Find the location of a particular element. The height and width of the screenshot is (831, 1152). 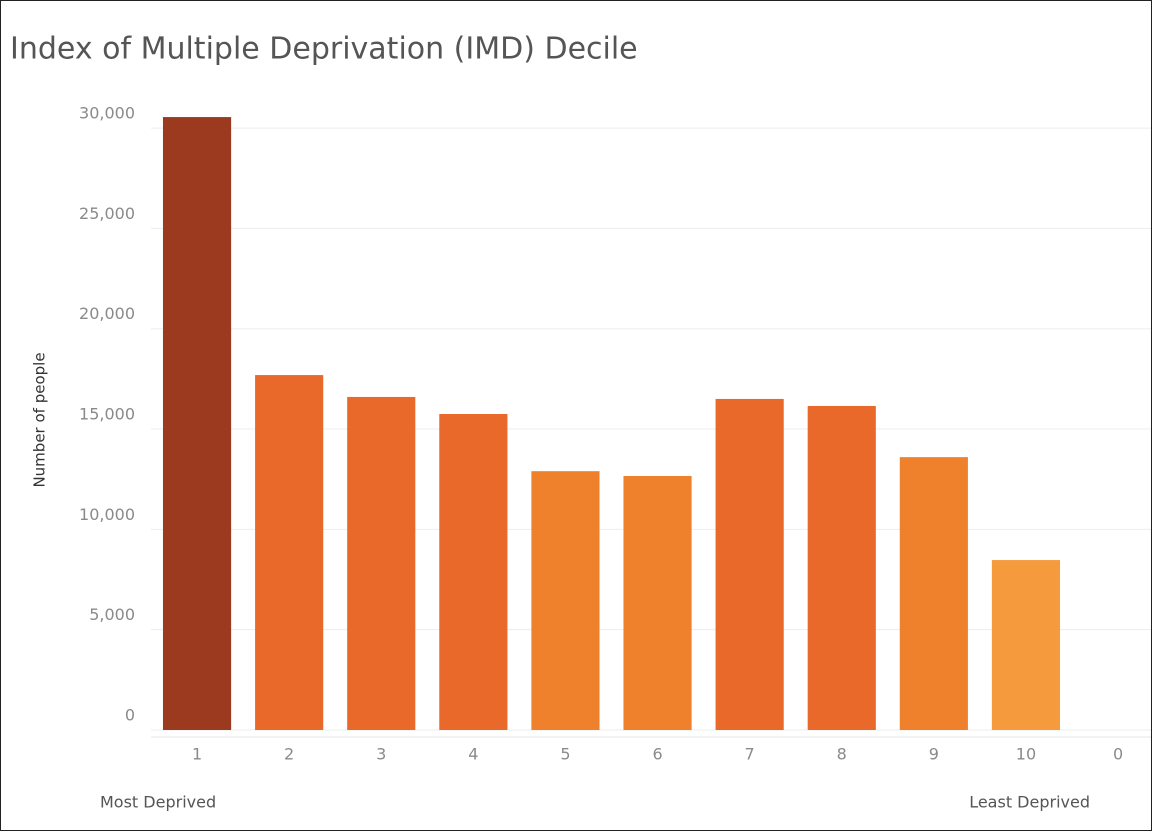

x-tick-label: 4 is located at coordinates (473, 754).